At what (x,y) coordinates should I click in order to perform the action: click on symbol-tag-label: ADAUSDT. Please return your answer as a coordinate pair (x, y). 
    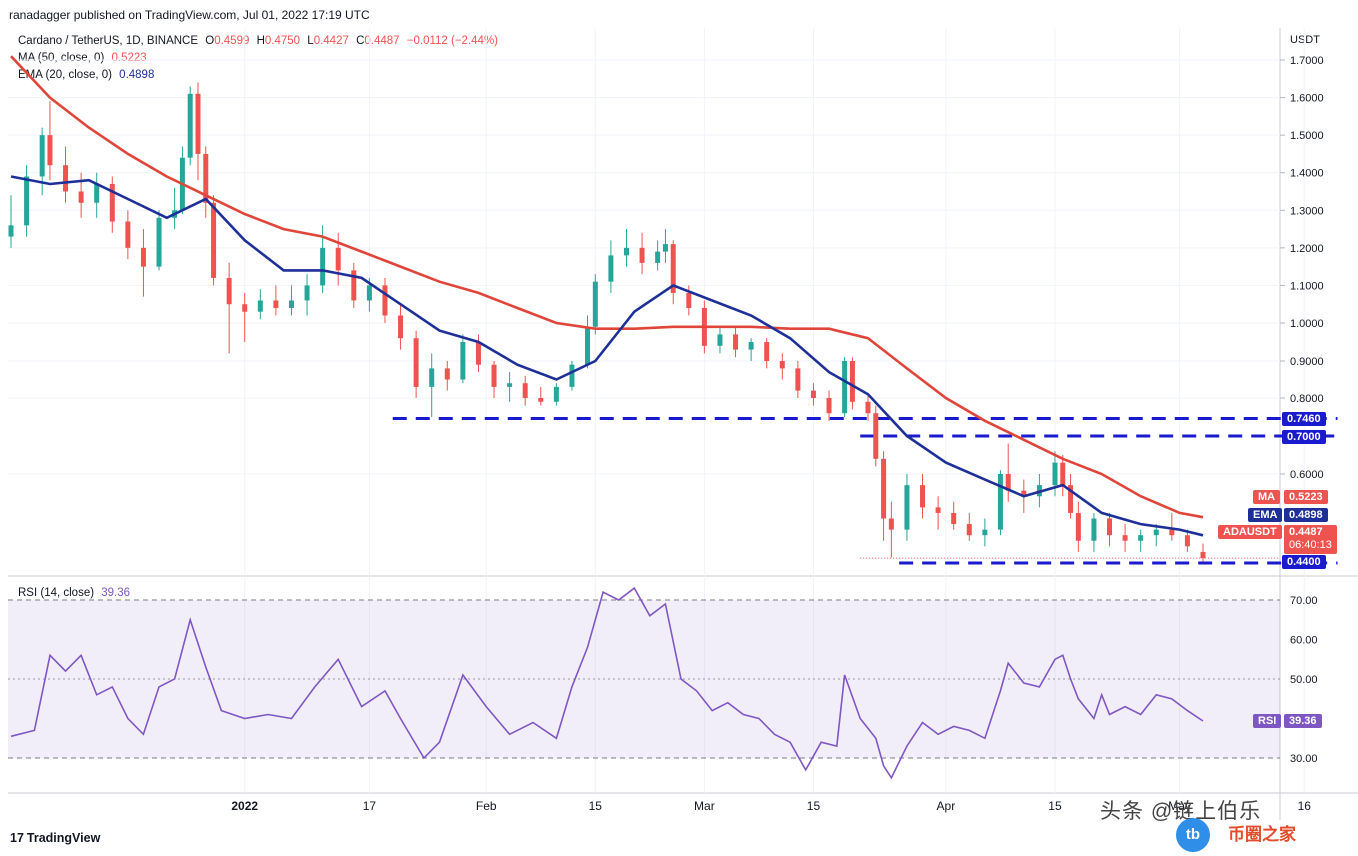
    Looking at the image, I should click on (1250, 532).